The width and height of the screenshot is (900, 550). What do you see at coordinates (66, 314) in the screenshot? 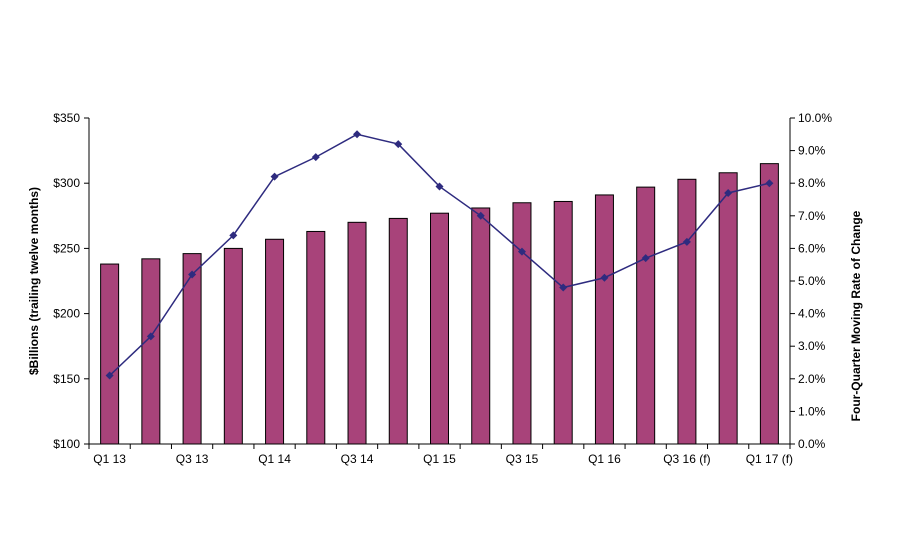
I see `left-tick-label: $200` at bounding box center [66, 314].